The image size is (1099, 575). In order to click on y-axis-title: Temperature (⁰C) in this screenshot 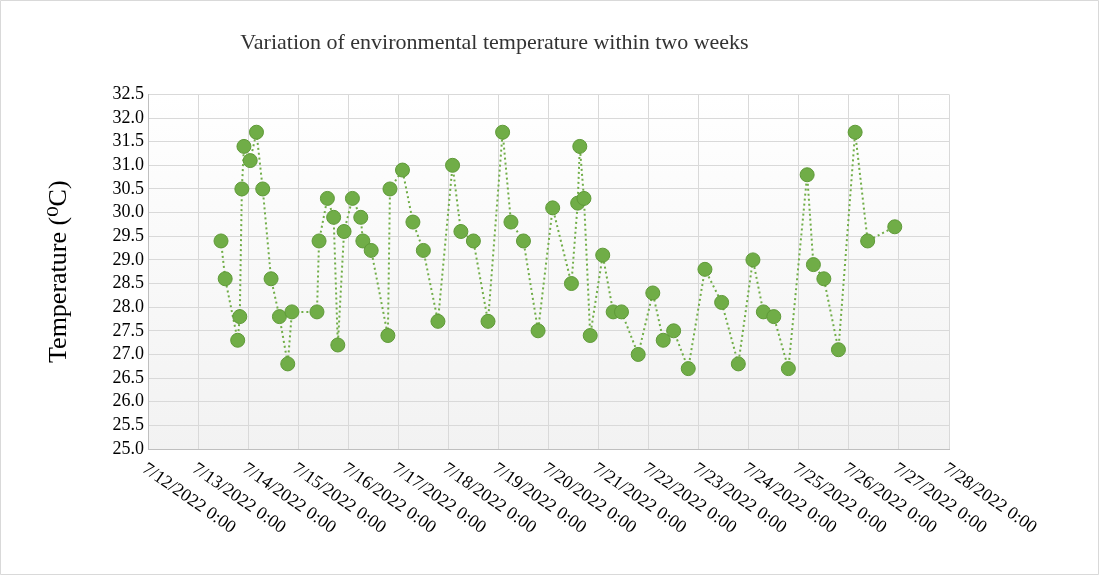, I will do `click(58, 271)`.